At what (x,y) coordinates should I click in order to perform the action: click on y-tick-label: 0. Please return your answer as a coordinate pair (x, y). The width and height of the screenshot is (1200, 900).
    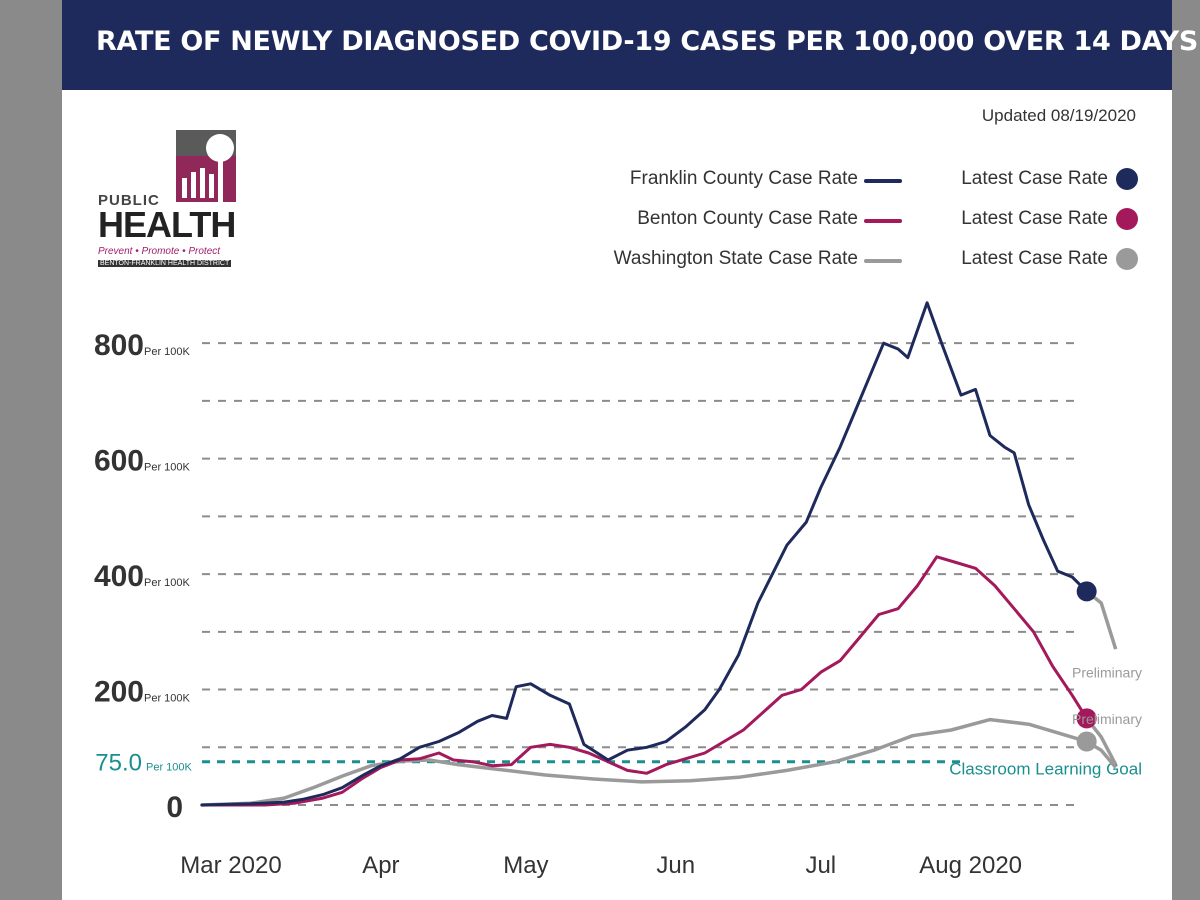
    Looking at the image, I should click on (174, 807).